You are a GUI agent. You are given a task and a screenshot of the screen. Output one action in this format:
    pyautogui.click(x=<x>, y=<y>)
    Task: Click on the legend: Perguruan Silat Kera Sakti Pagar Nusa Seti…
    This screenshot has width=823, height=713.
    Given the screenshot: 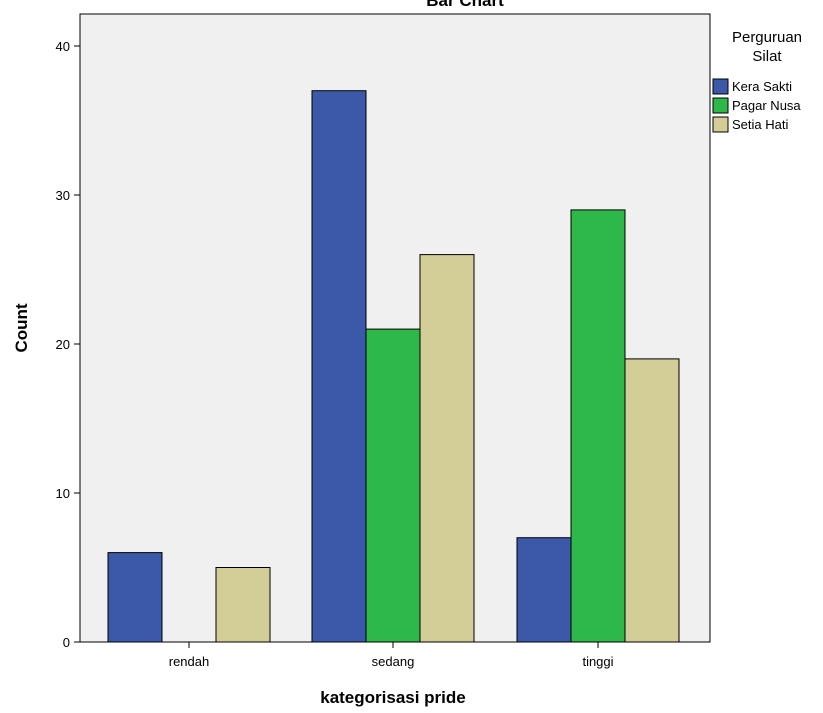 What is the action you would take?
    pyautogui.click(x=757, y=81)
    